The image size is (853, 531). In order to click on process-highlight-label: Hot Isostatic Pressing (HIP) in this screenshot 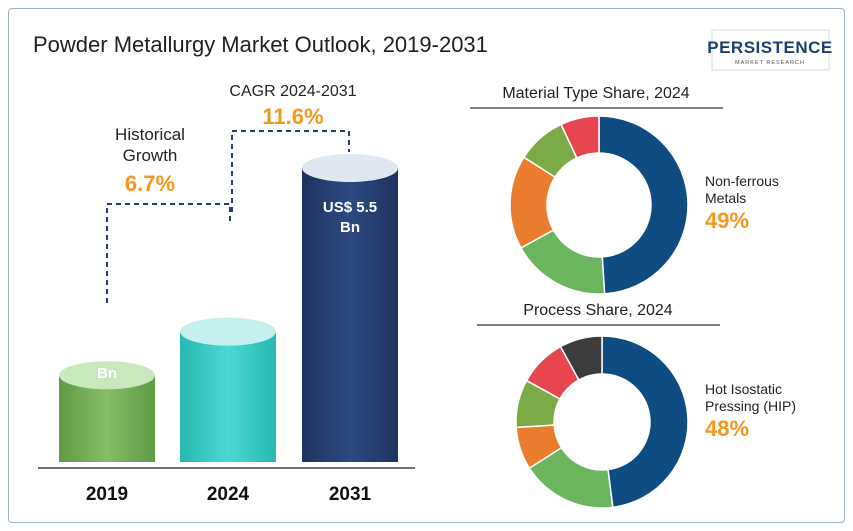, I will do `click(750, 397)`.